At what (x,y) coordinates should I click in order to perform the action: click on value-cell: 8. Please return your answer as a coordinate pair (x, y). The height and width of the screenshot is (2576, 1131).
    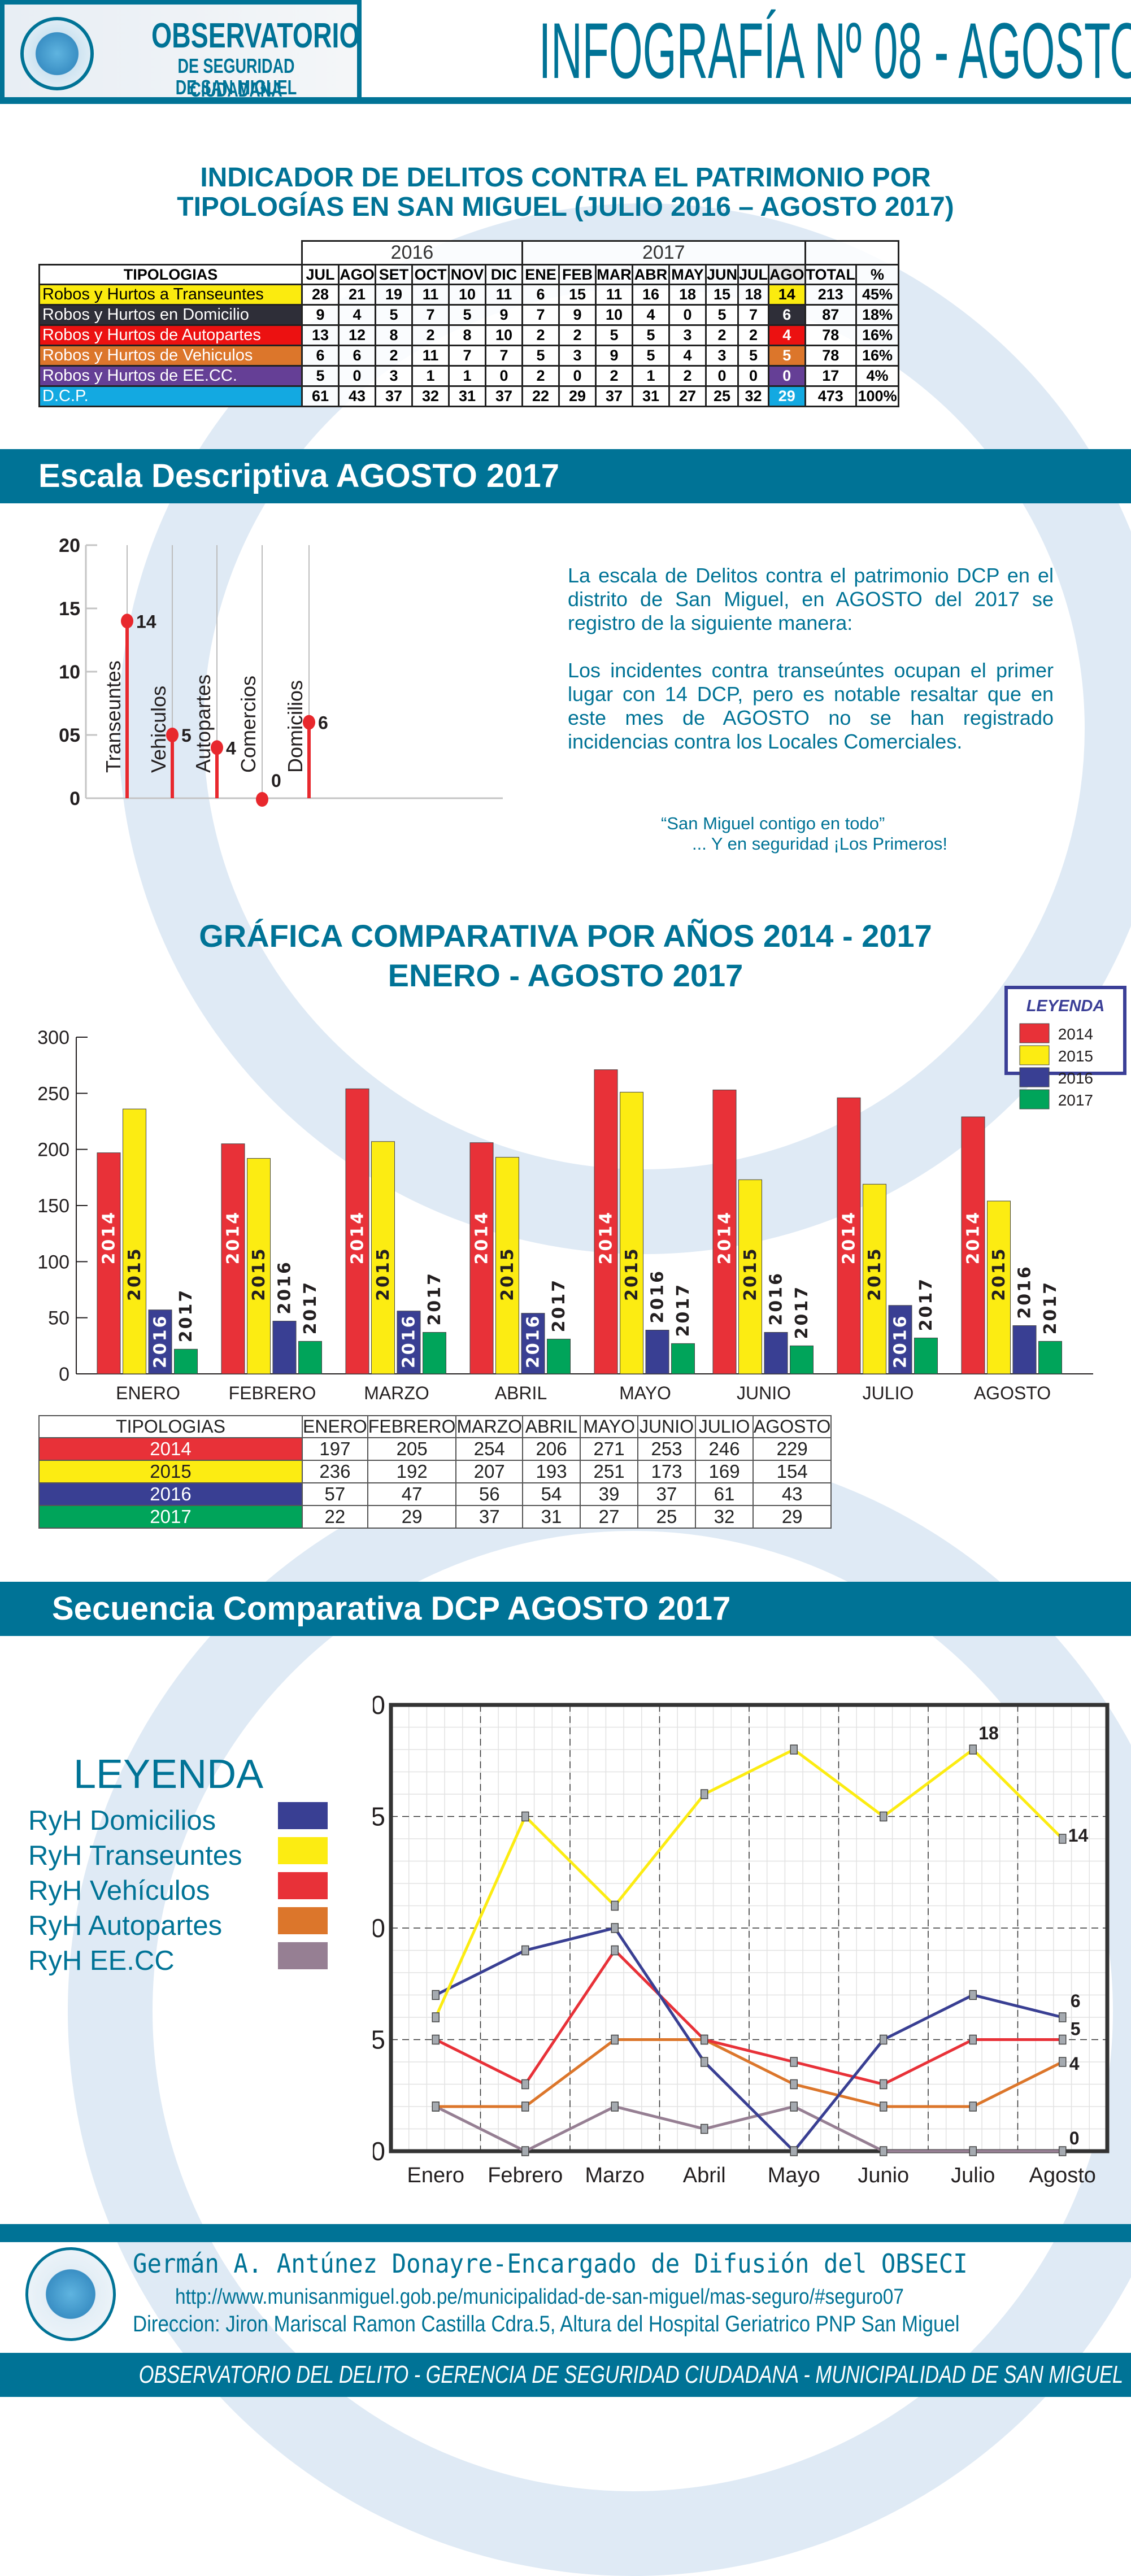
    Looking at the image, I should click on (467, 335).